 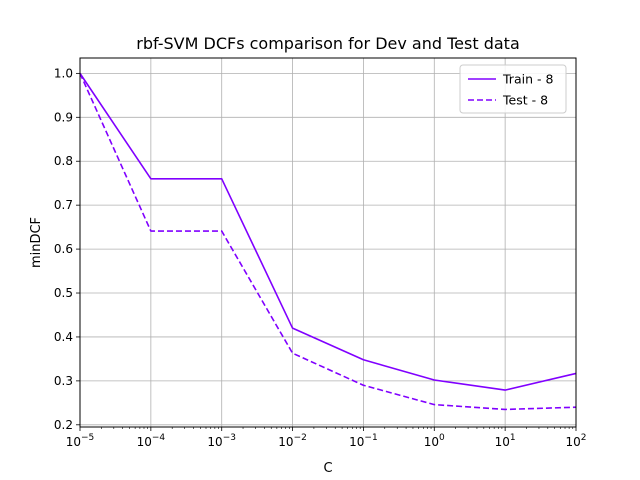 What do you see at coordinates (527, 79) in the screenshot?
I see `legend-label: Train - 8` at bounding box center [527, 79].